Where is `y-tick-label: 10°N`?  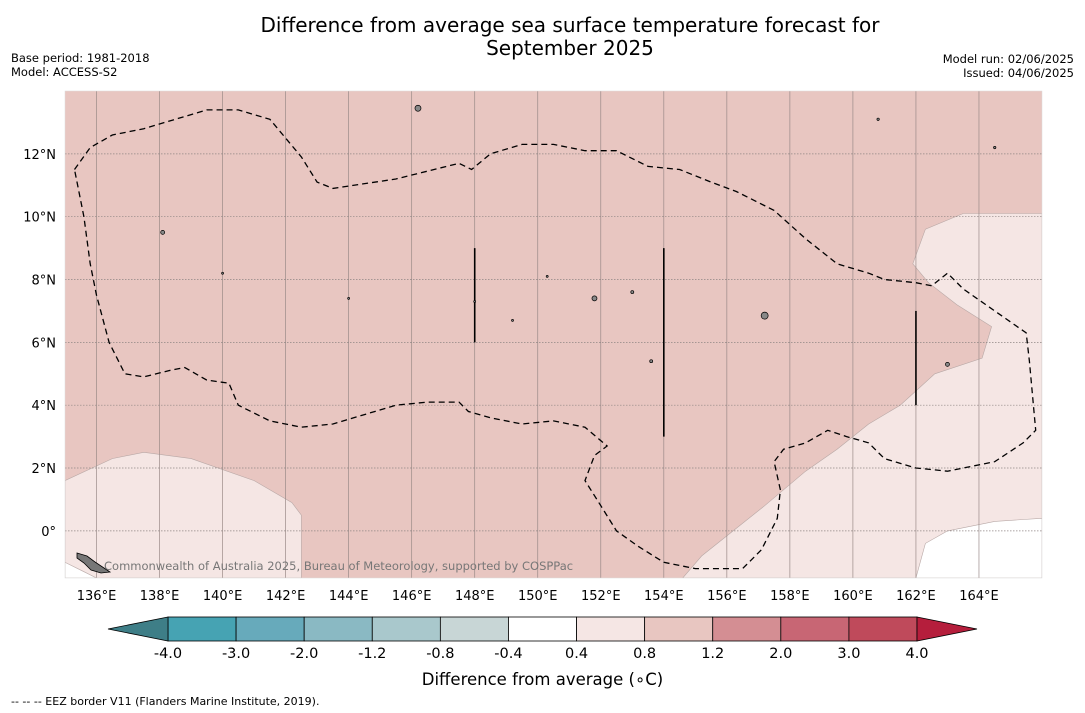
y-tick-label: 10°N is located at coordinates (39, 218).